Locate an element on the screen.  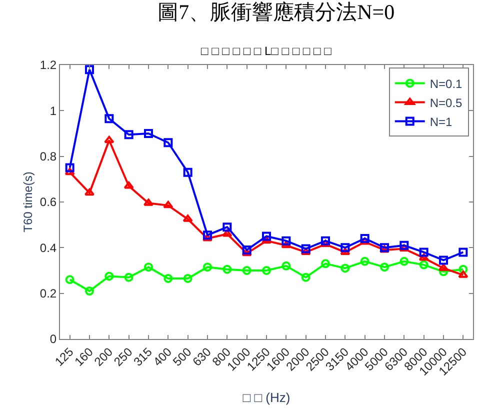
y-tick-label: 0.6 is located at coordinates (48, 202).